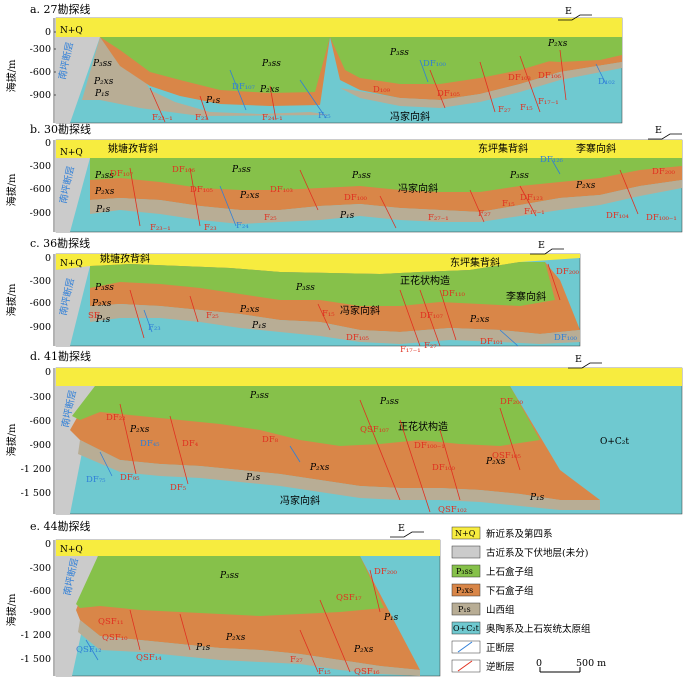 The image size is (688, 689). I want to click on legend-item-oc: O+C₂t 奥陶系及上石炭统太原组, so click(521, 628).